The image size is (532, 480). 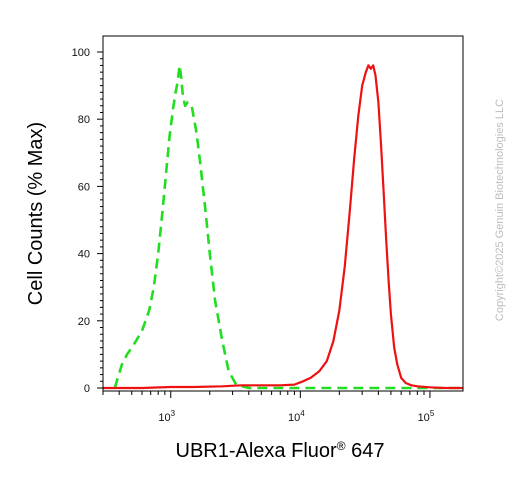 I want to click on y-tick-label: 100, so click(x=81, y=53).